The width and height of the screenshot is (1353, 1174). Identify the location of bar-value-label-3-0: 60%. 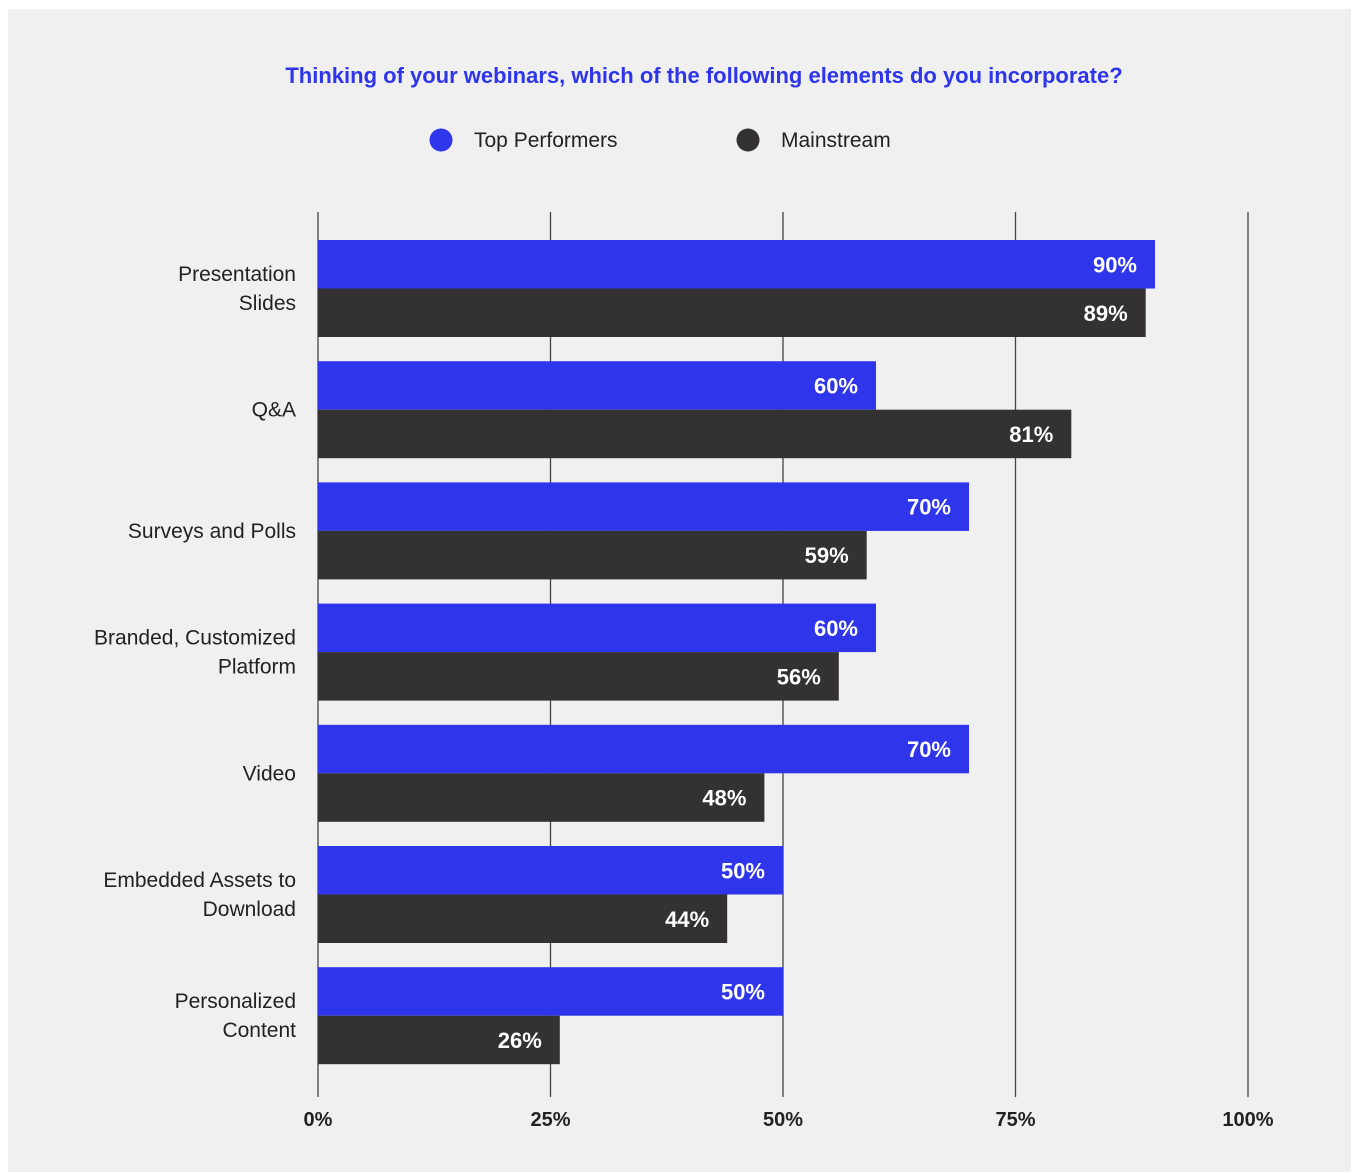
(836, 628).